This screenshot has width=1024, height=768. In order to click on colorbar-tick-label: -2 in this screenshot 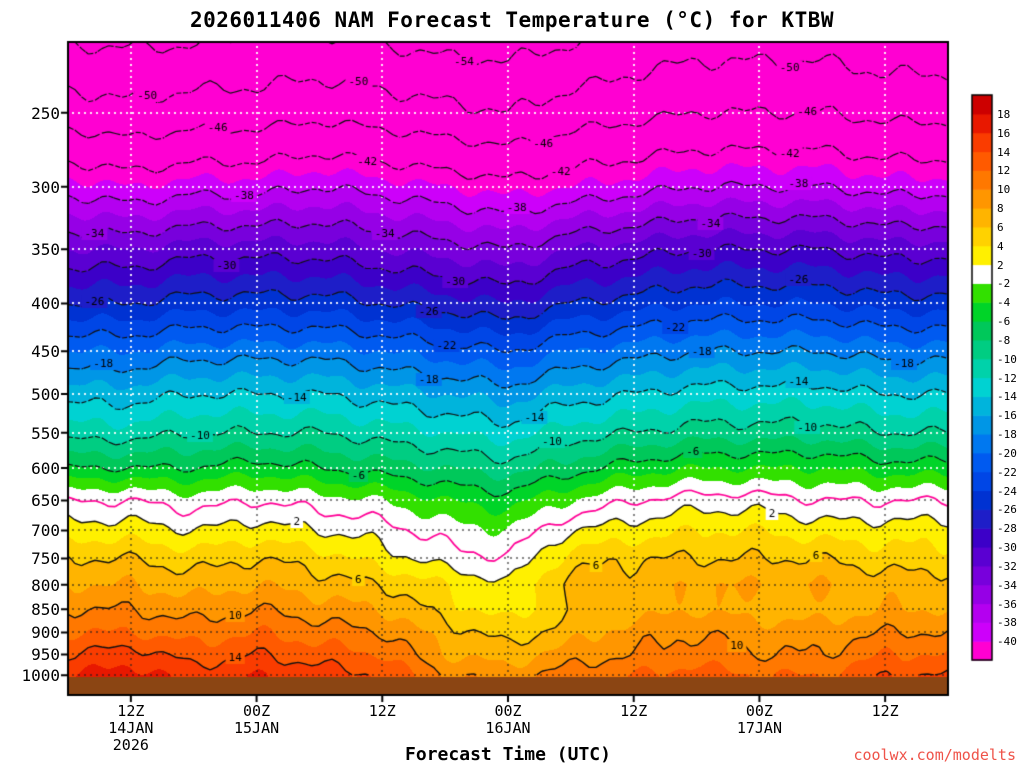, I will do `click(1004, 284)`.